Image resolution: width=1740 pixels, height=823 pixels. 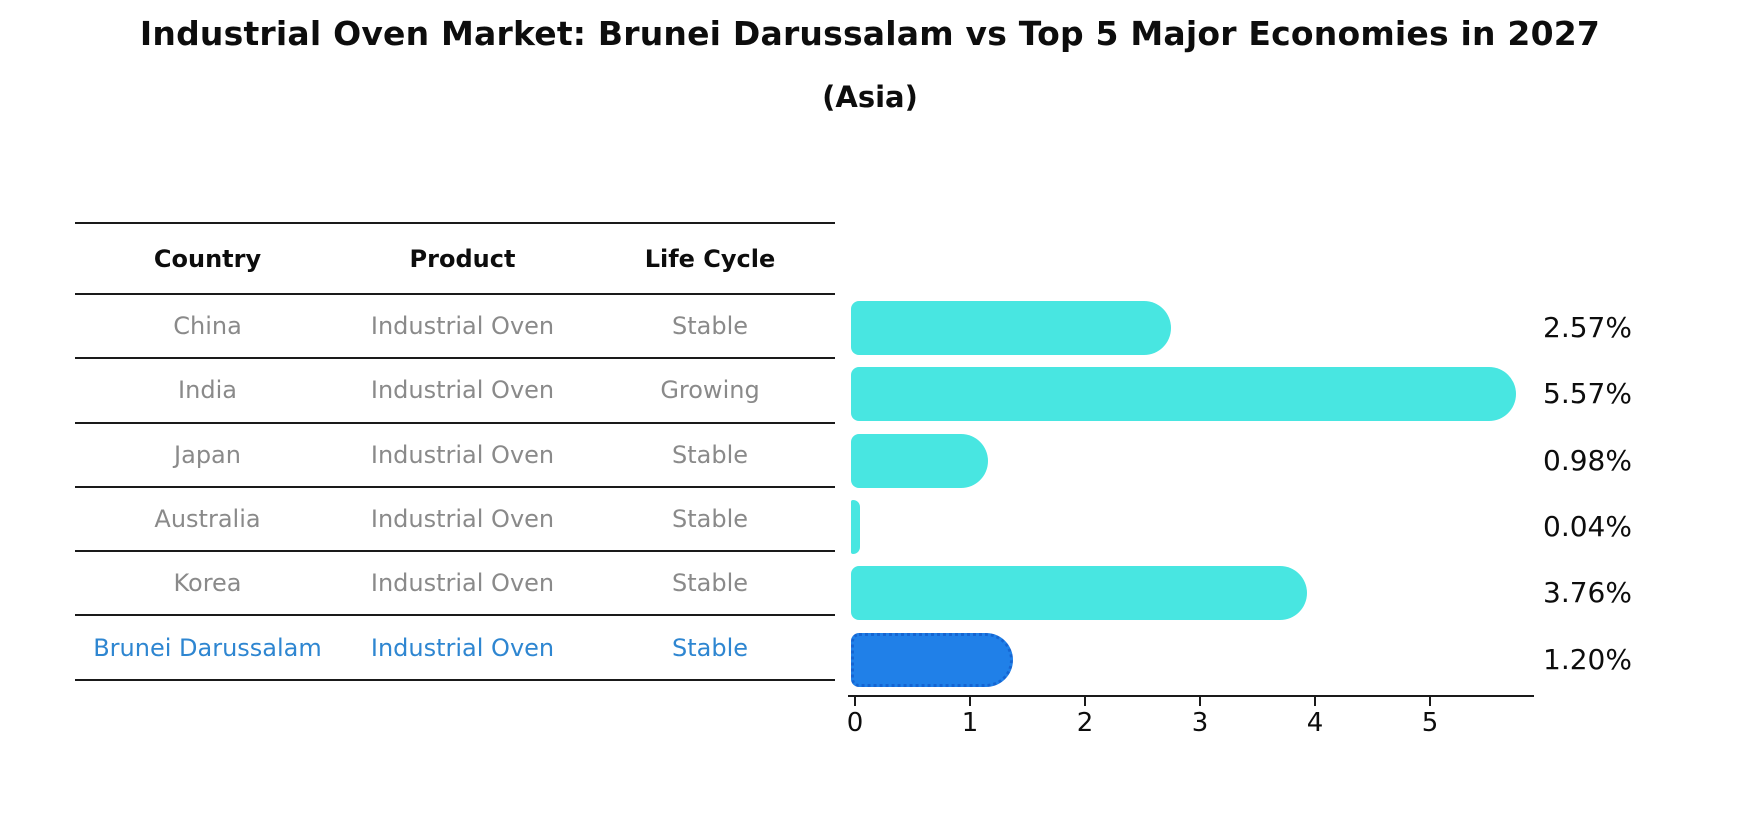 I want to click on x-axis-tick-label: 0, so click(x=855, y=723).